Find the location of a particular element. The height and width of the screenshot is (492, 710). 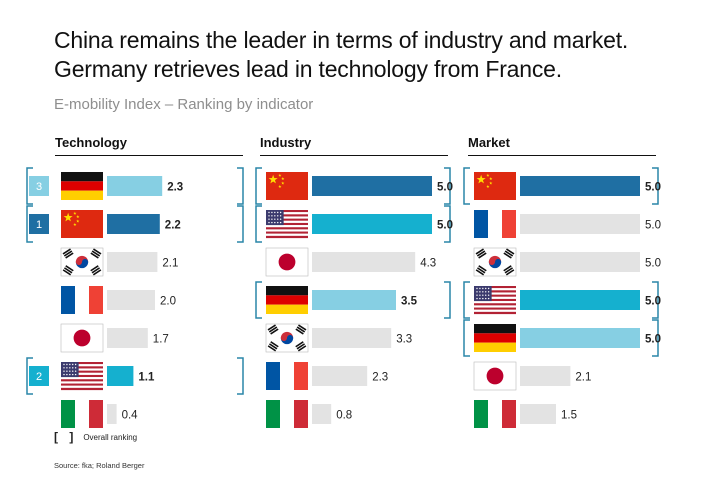

technology-value-china: 2.2 is located at coordinates (173, 226).